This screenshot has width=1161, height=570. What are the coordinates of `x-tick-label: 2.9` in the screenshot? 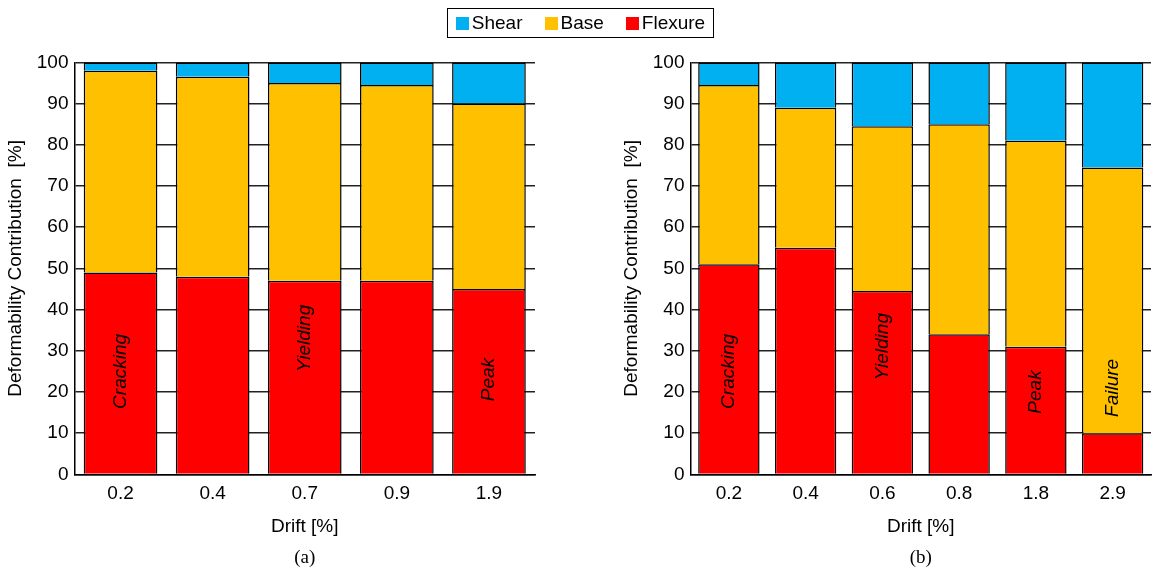 It's located at (1112, 493).